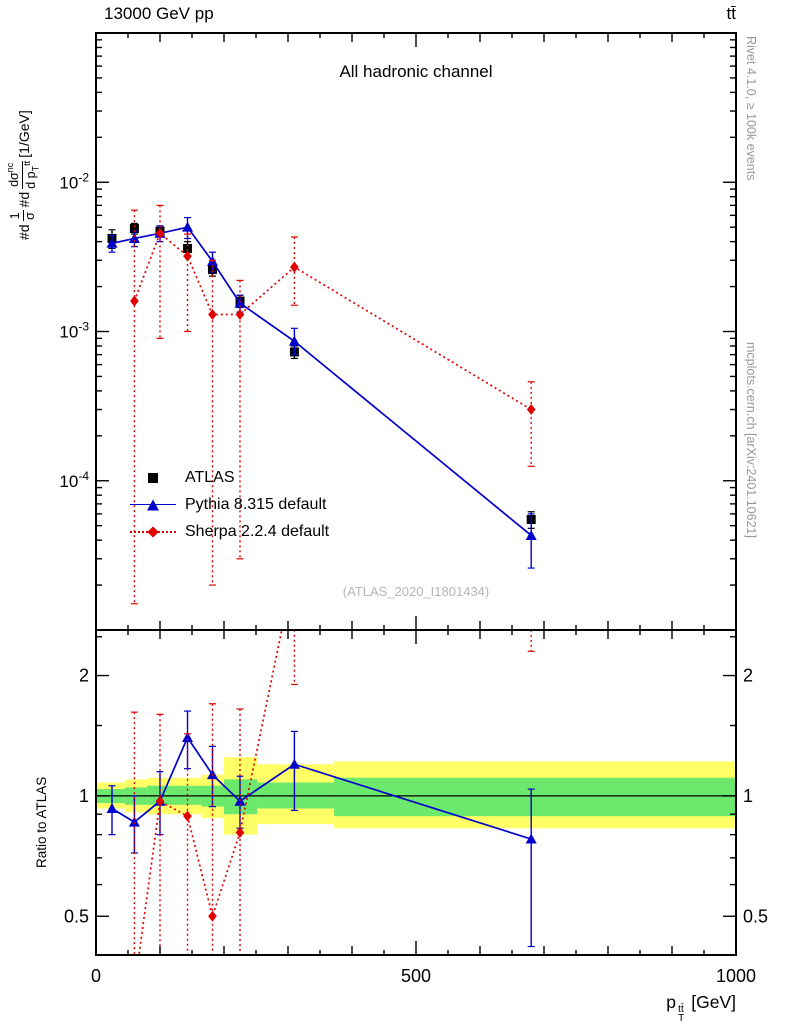  Describe the element at coordinates (153, 505) in the screenshot. I see `triangle-marker-icon` at that location.